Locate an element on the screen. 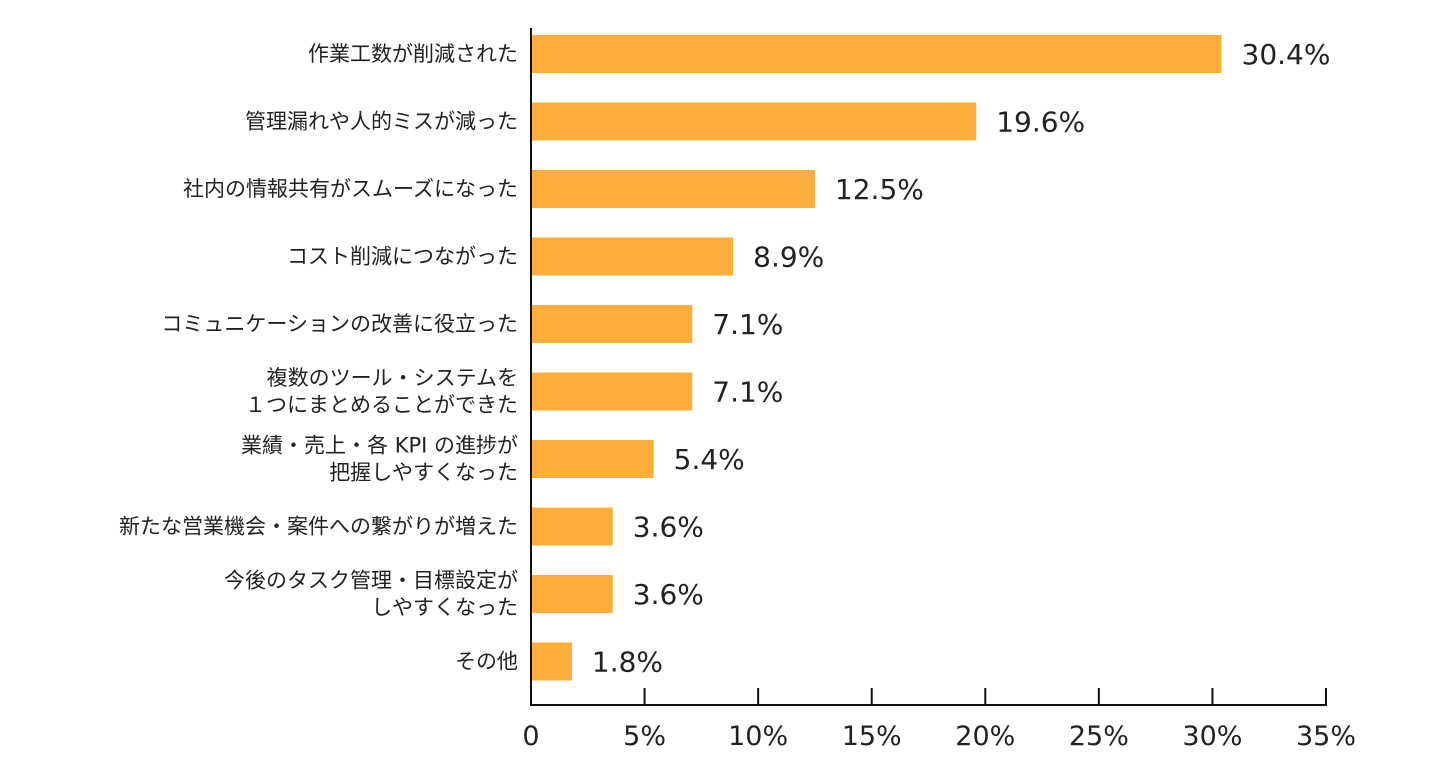 The image size is (1432, 768). category-label-6-line-0: 業績・売上・各 KPI の進捗が is located at coordinates (379, 446).